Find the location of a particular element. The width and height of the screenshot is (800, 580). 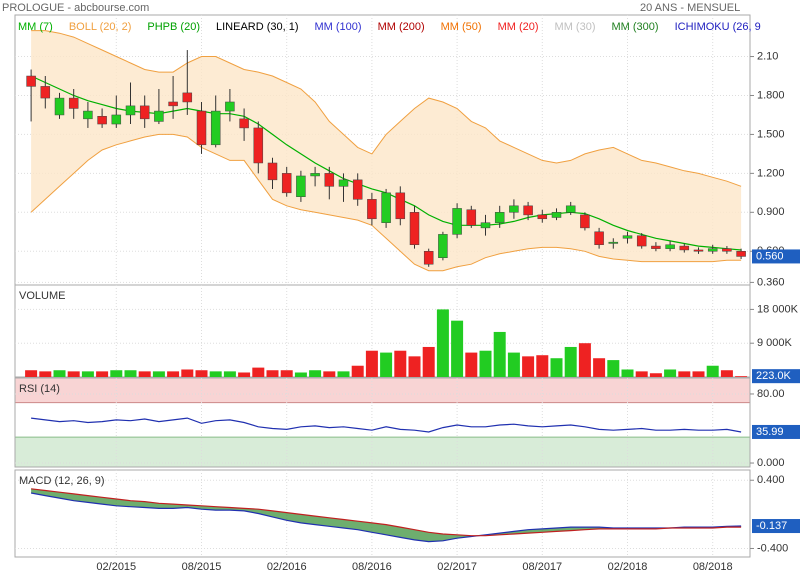

legend-entry: MM (50) is located at coordinates (461, 27).